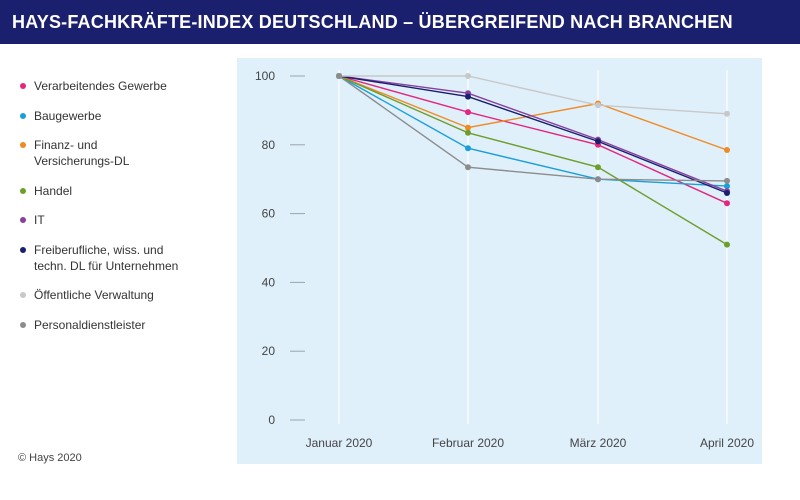 The image size is (800, 500). What do you see at coordinates (132, 191) in the screenshot?
I see `legend-item: Handel` at bounding box center [132, 191].